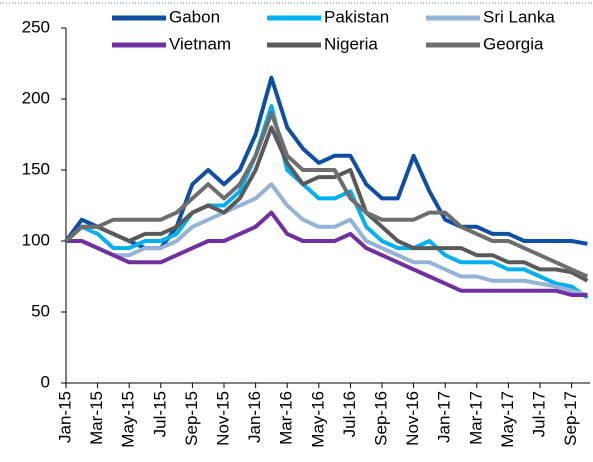  What do you see at coordinates (128, 419) in the screenshot?
I see `x-tick-label: May-15` at bounding box center [128, 419].